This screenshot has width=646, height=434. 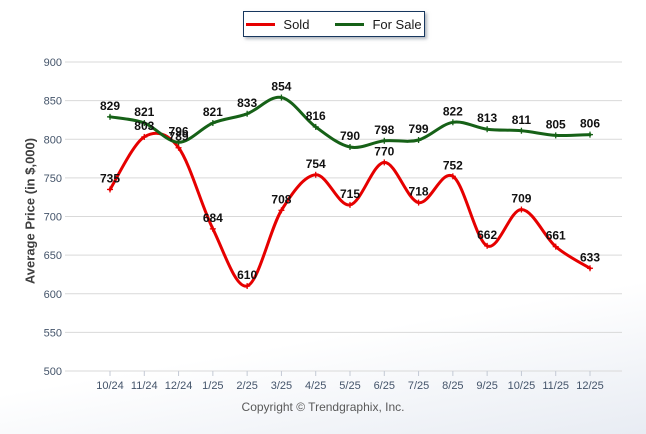 I want to click on x-tick-label: 9/25, so click(x=486, y=386).